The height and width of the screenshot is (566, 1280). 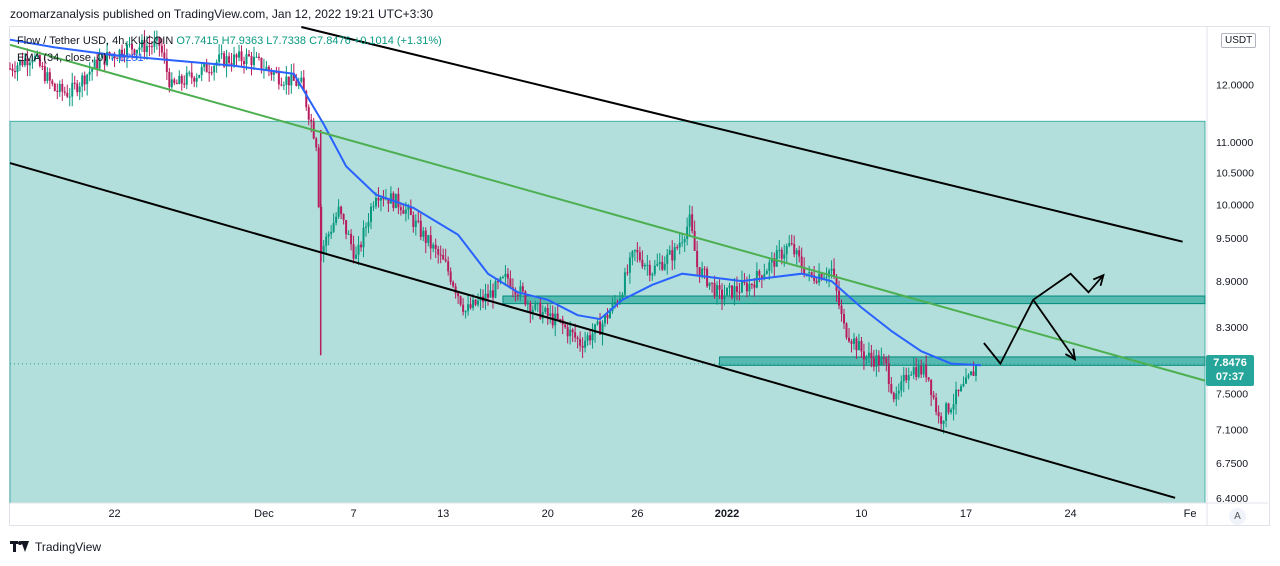 I want to click on x-tick-label: Dec, so click(x=264, y=514).